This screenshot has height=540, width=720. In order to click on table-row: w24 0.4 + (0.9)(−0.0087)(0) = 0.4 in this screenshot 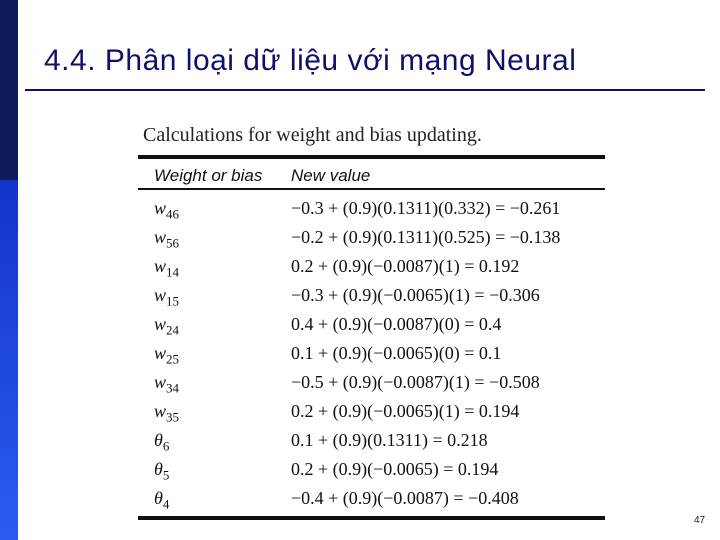, I will do `click(371, 324)`.